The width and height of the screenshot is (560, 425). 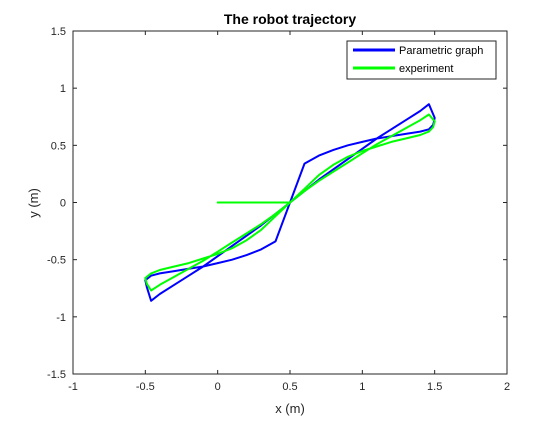 I want to click on legend: Parametric graph experiment, so click(x=421, y=60).